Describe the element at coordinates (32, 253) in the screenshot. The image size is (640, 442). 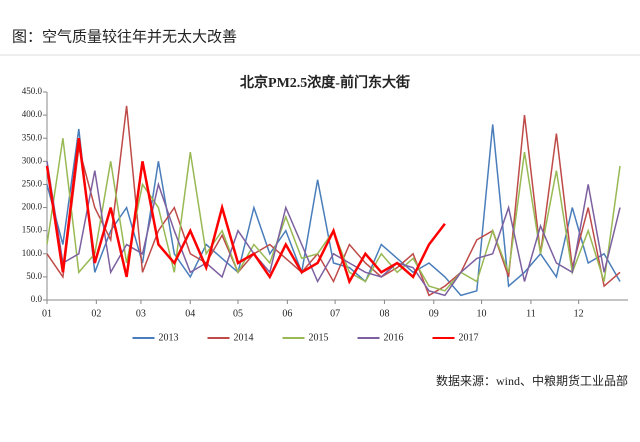
I see `y-tick-label: 100.0` at that location.